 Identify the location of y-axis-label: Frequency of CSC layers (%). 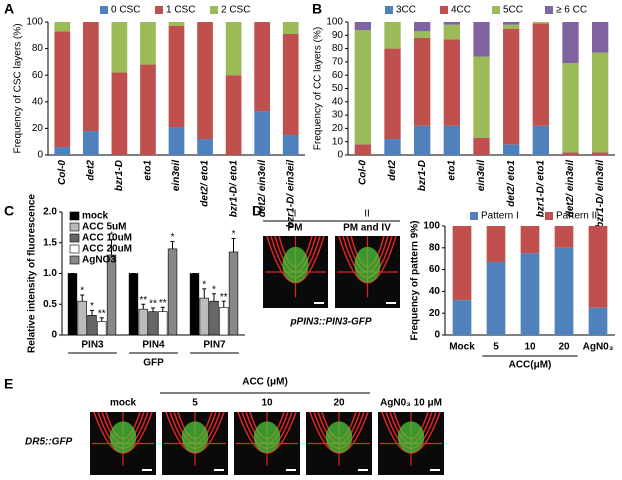
(18, 88).